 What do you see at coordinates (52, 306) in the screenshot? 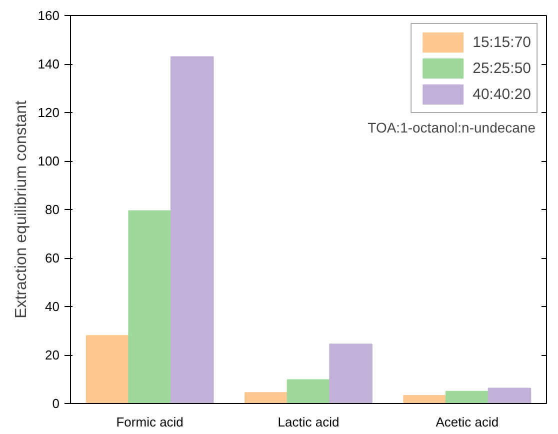
I see `y-tick-label: 40` at bounding box center [52, 306].